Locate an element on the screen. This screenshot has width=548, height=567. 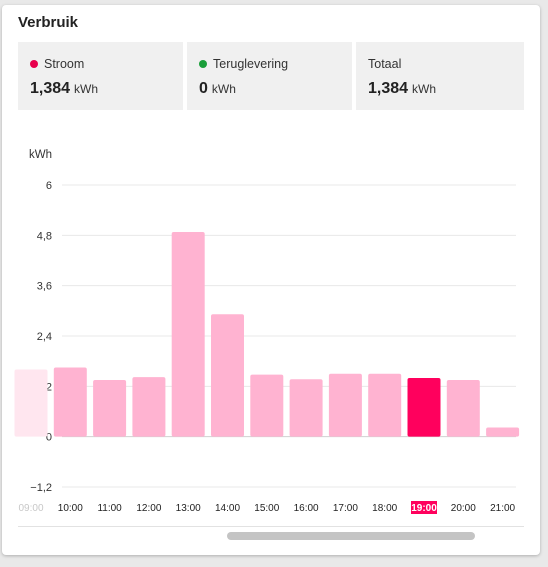
selected-label-highlight is located at coordinates (424, 507).